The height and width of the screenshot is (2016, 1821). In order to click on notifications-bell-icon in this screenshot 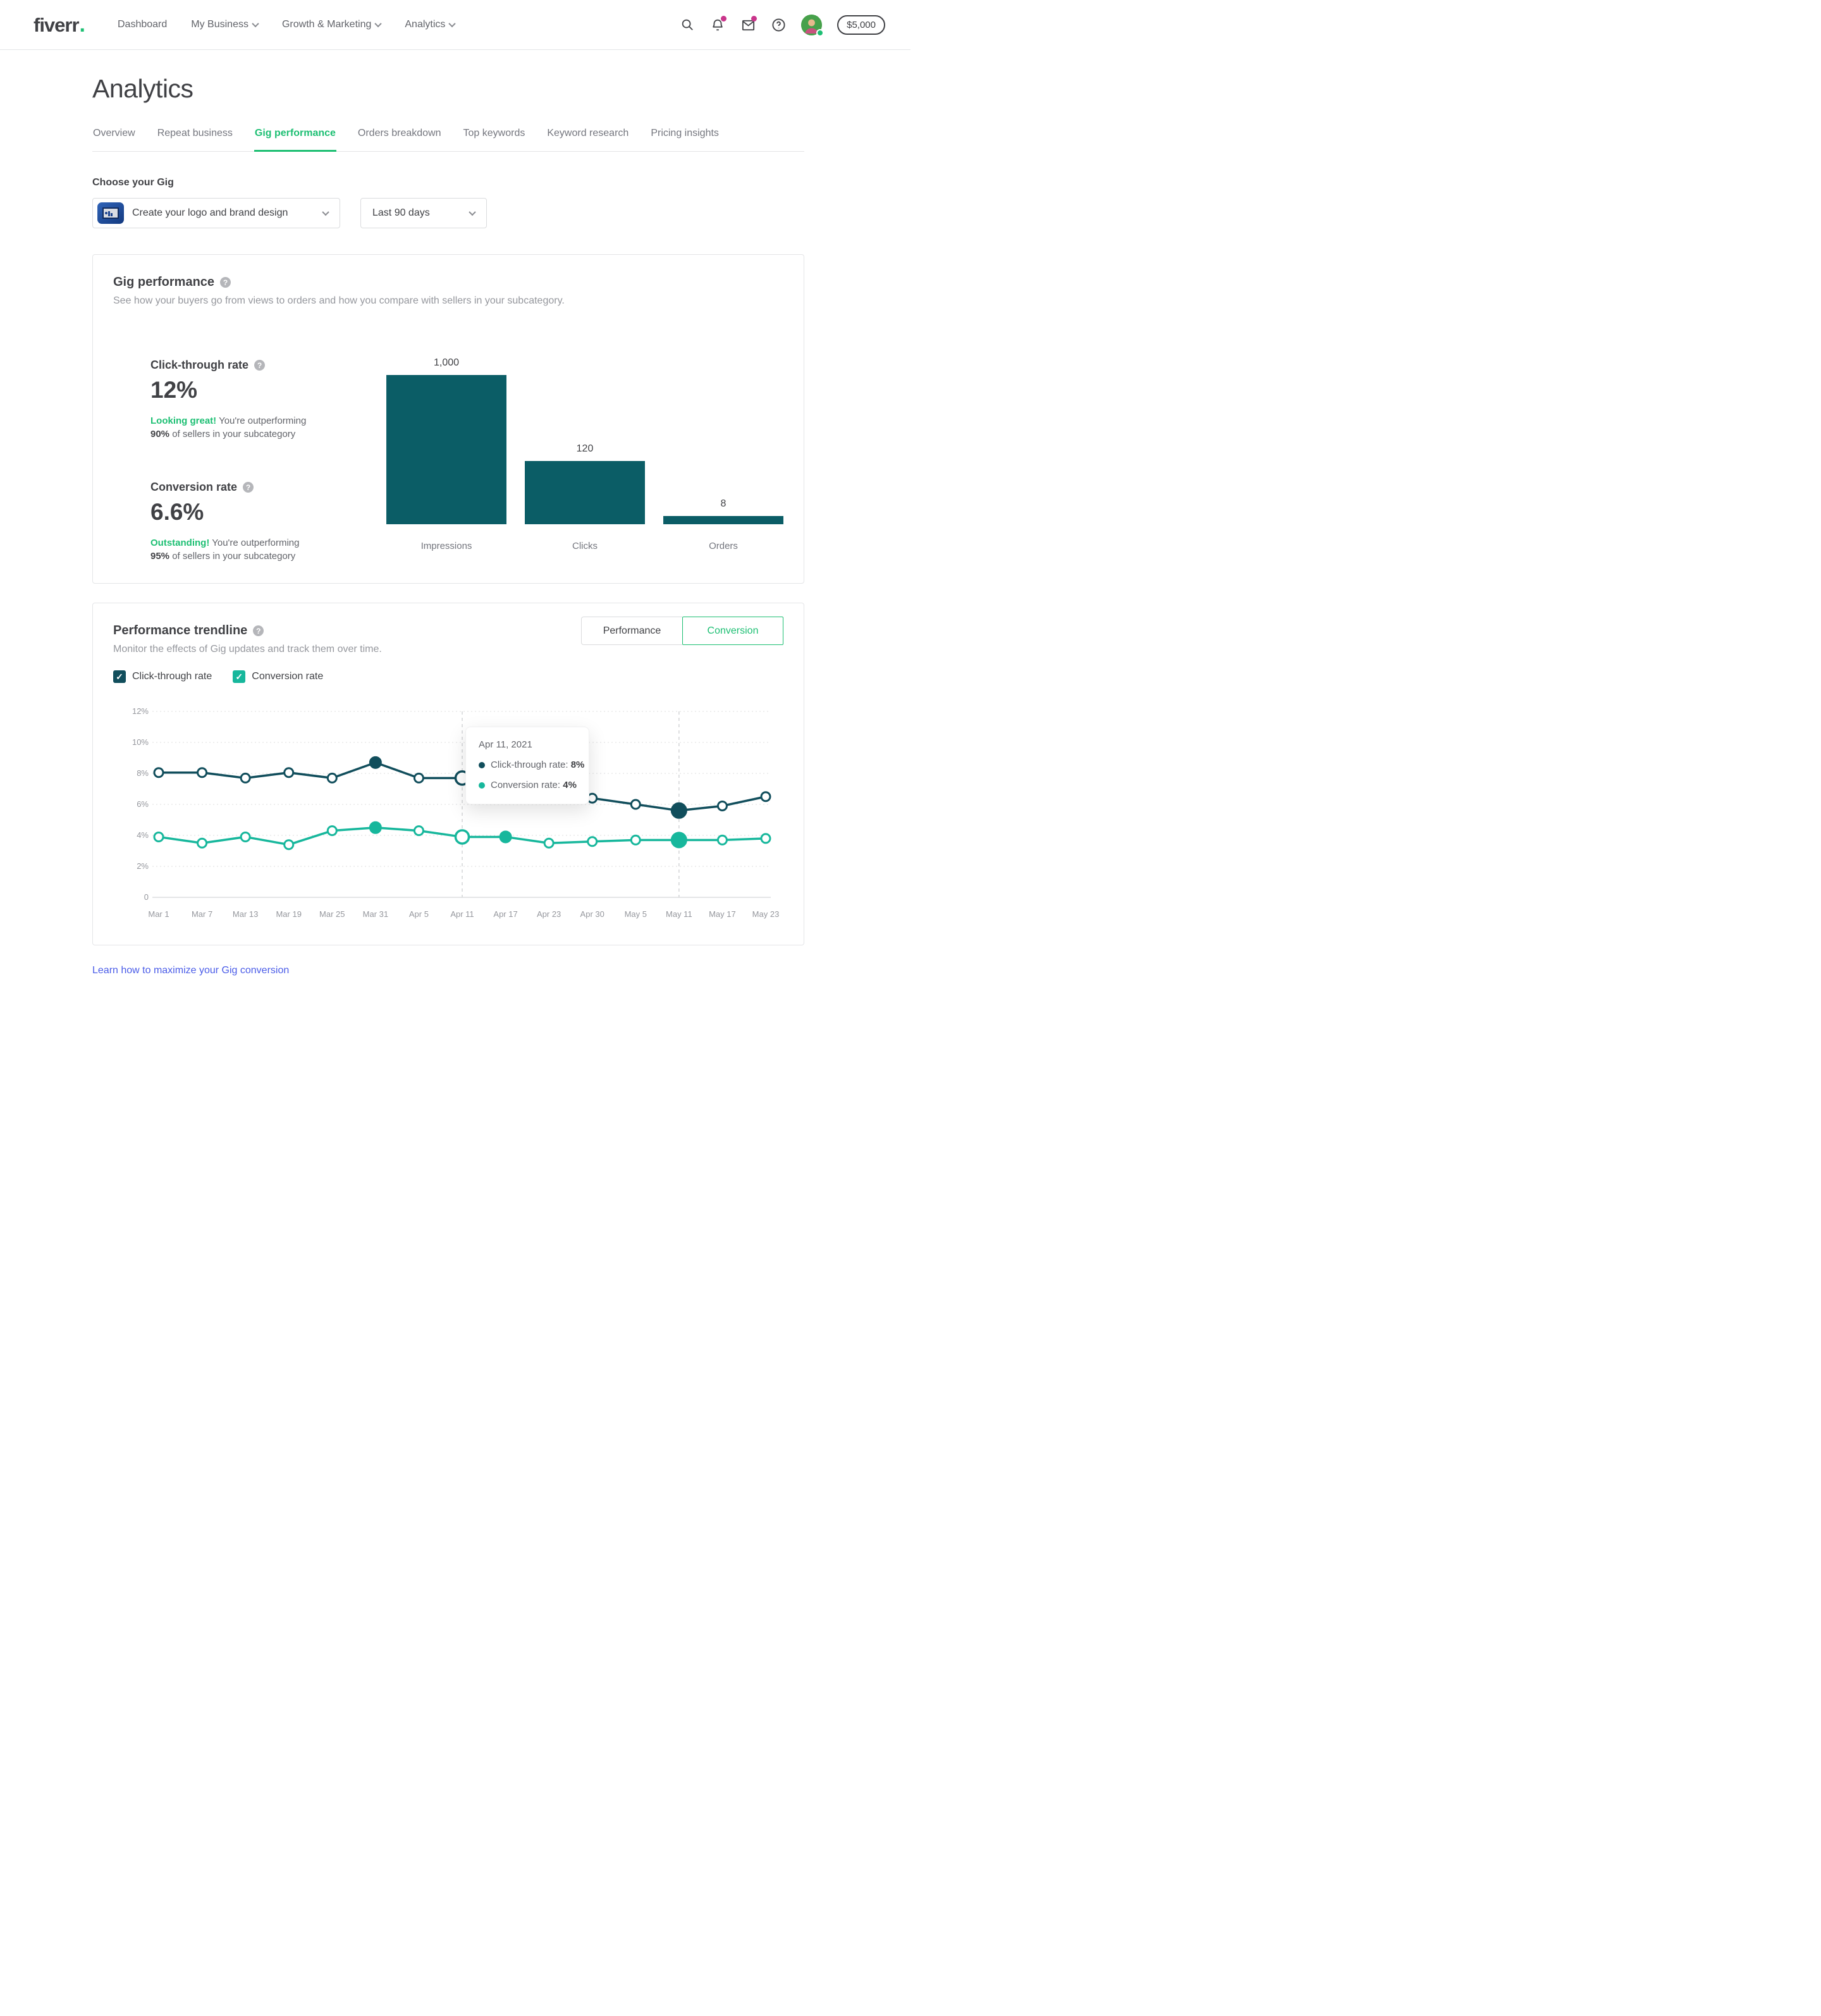, I will do `click(718, 24)`.